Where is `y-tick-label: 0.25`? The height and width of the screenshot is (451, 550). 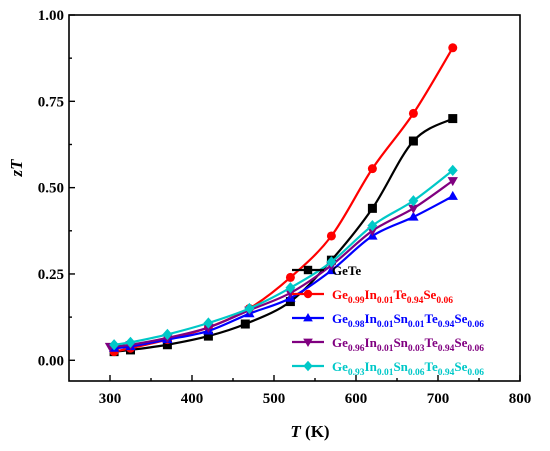
y-tick-label: 0.25 is located at coordinates (51, 275).